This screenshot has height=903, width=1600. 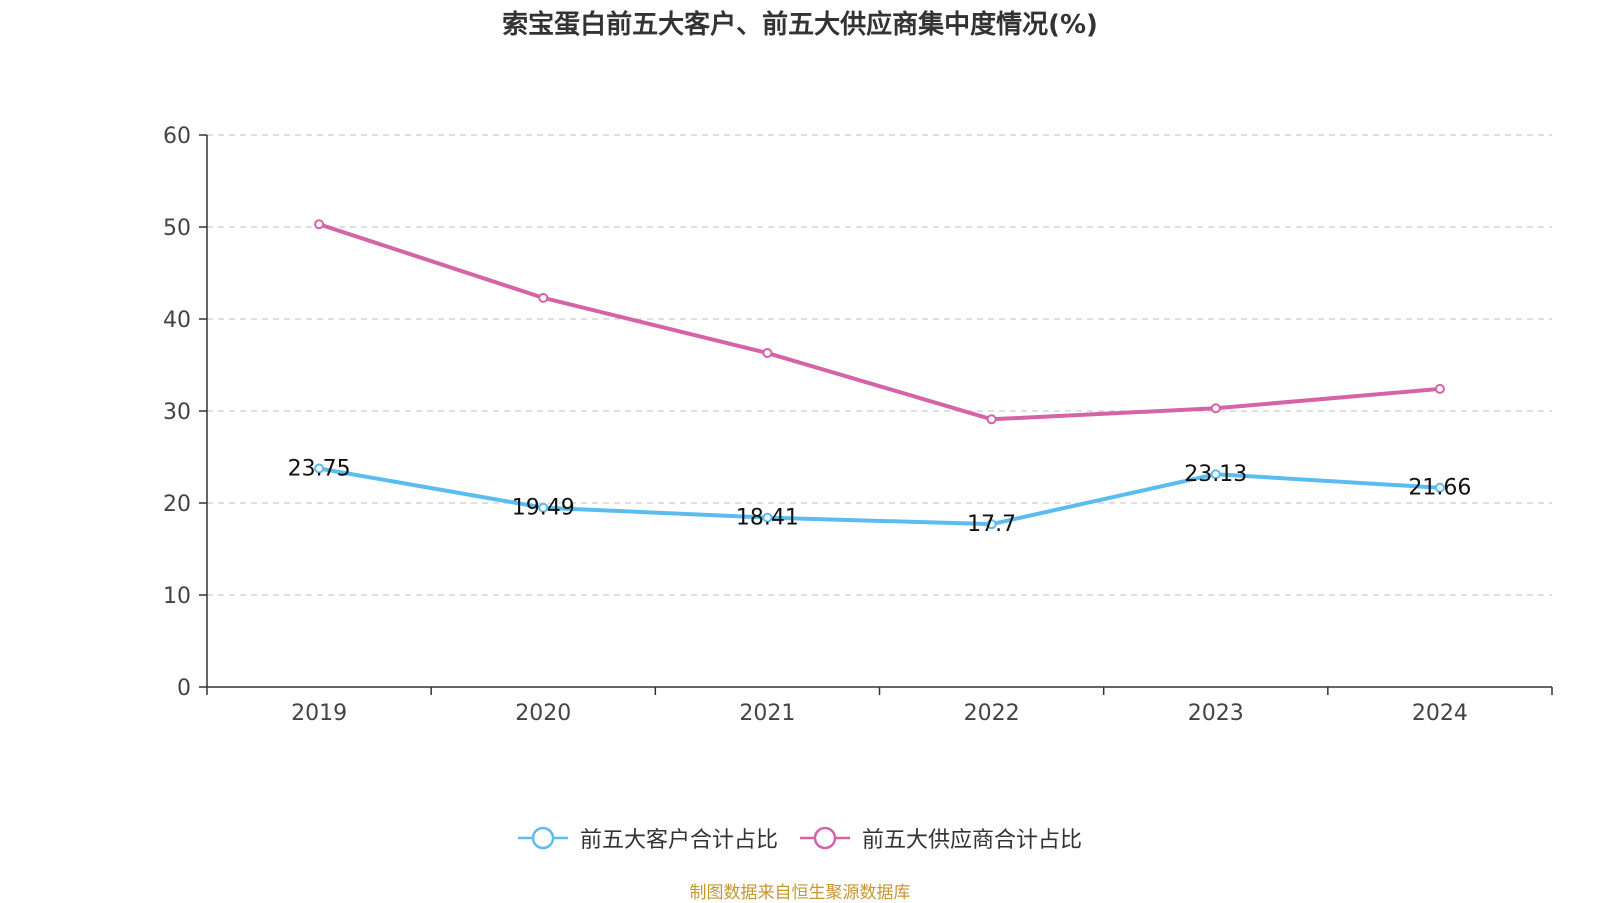 I want to click on legend-marker-suppliers, so click(x=825, y=838).